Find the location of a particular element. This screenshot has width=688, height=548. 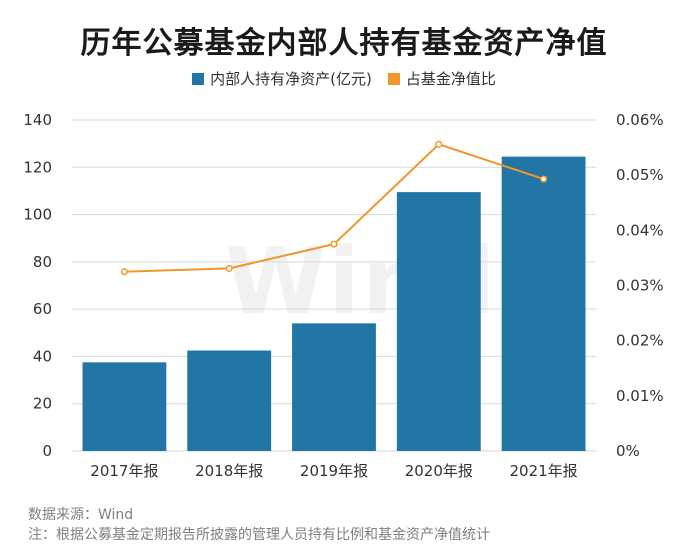

right-tick-label: 0.04% is located at coordinates (640, 230).